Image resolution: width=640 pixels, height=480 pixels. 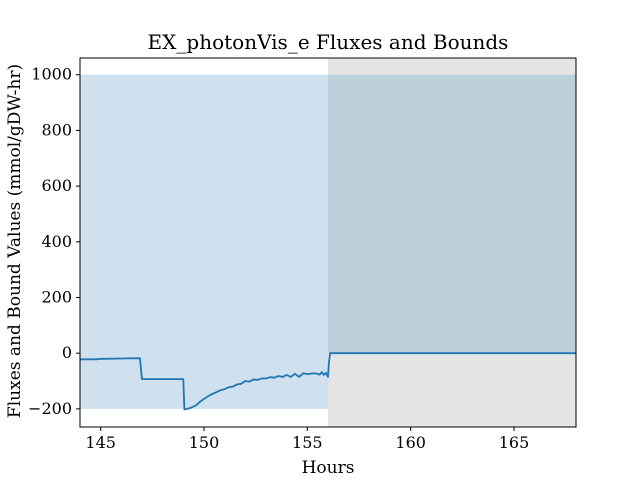 I want to click on x-tick-label: 160, so click(x=410, y=442).